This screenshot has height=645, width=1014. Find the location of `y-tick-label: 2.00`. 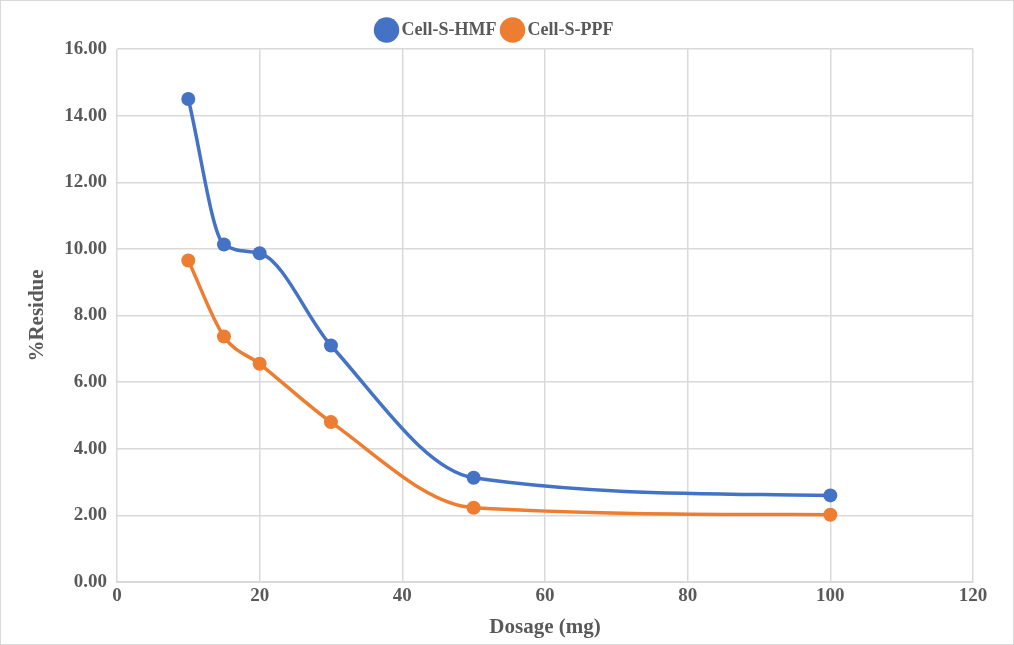

y-tick-label: 2.00 is located at coordinates (90, 514).